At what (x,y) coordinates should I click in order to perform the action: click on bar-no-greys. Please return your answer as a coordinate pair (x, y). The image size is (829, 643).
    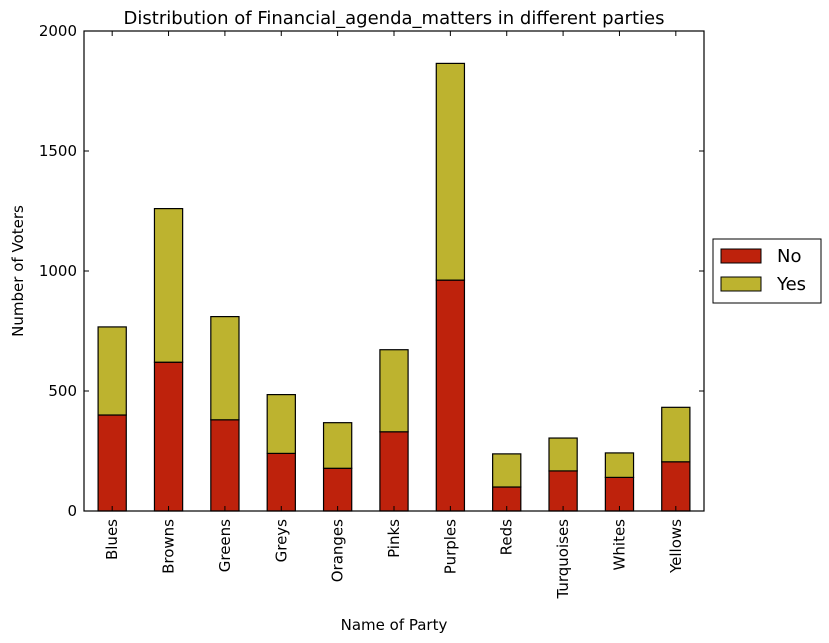
    Looking at the image, I should click on (281, 482).